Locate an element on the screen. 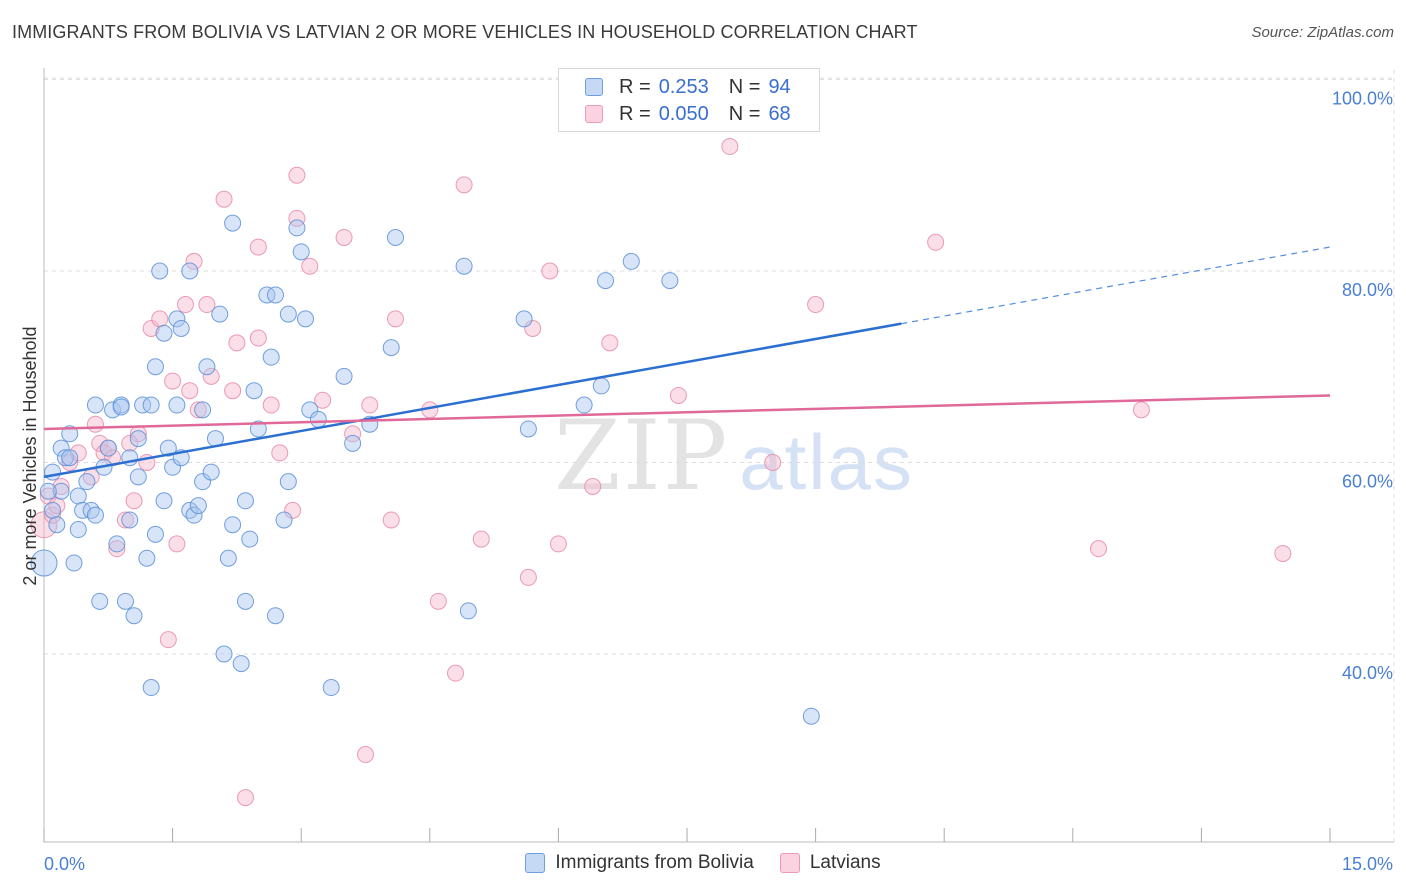  watermark: ZIP atlas is located at coordinates (734, 456).